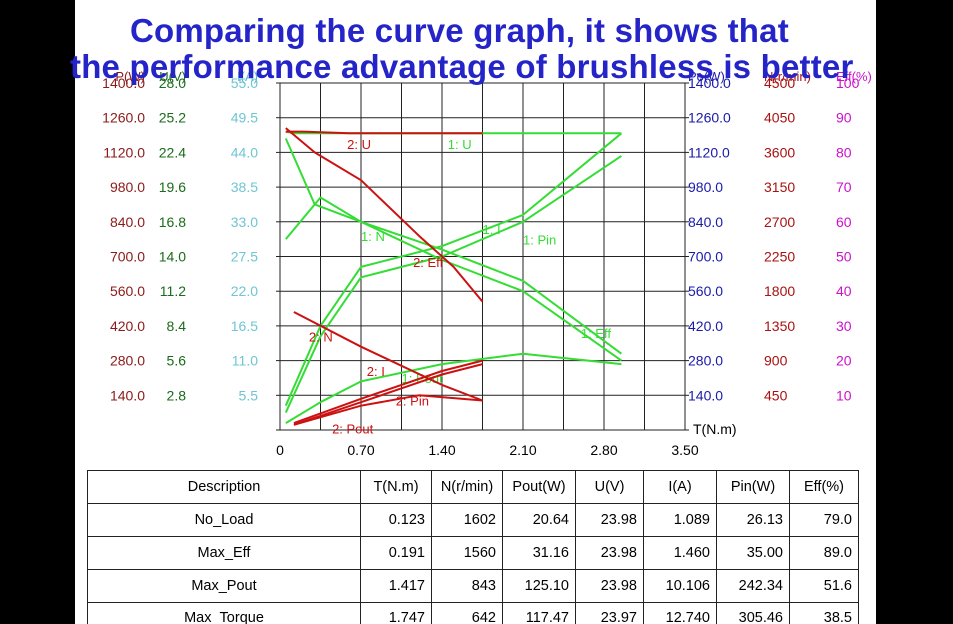  What do you see at coordinates (396, 520) in the screenshot?
I see `table-cell: 0.123` at bounding box center [396, 520].